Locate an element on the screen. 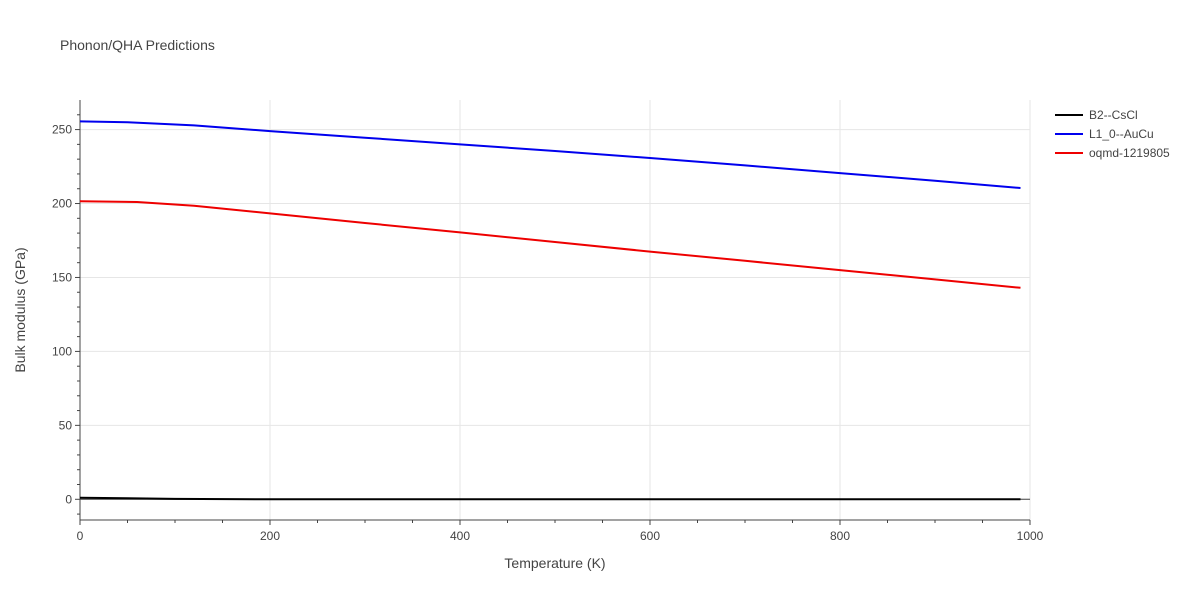 This screenshot has width=1200, height=600. legend-label: oqmd-1219805 is located at coordinates (1129, 153).